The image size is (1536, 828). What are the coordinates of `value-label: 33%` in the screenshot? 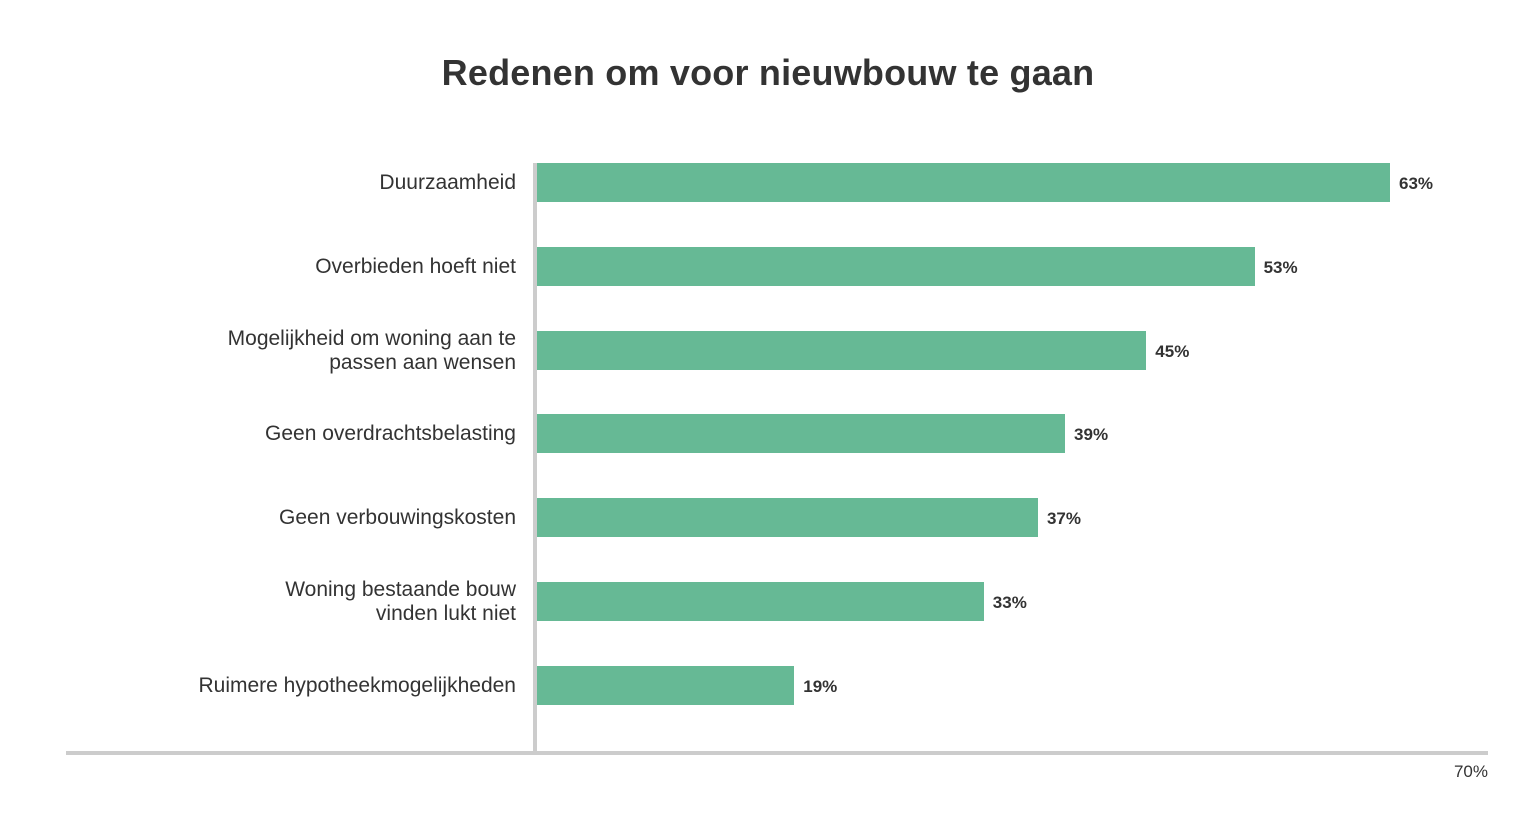 It's located at (1009, 602).